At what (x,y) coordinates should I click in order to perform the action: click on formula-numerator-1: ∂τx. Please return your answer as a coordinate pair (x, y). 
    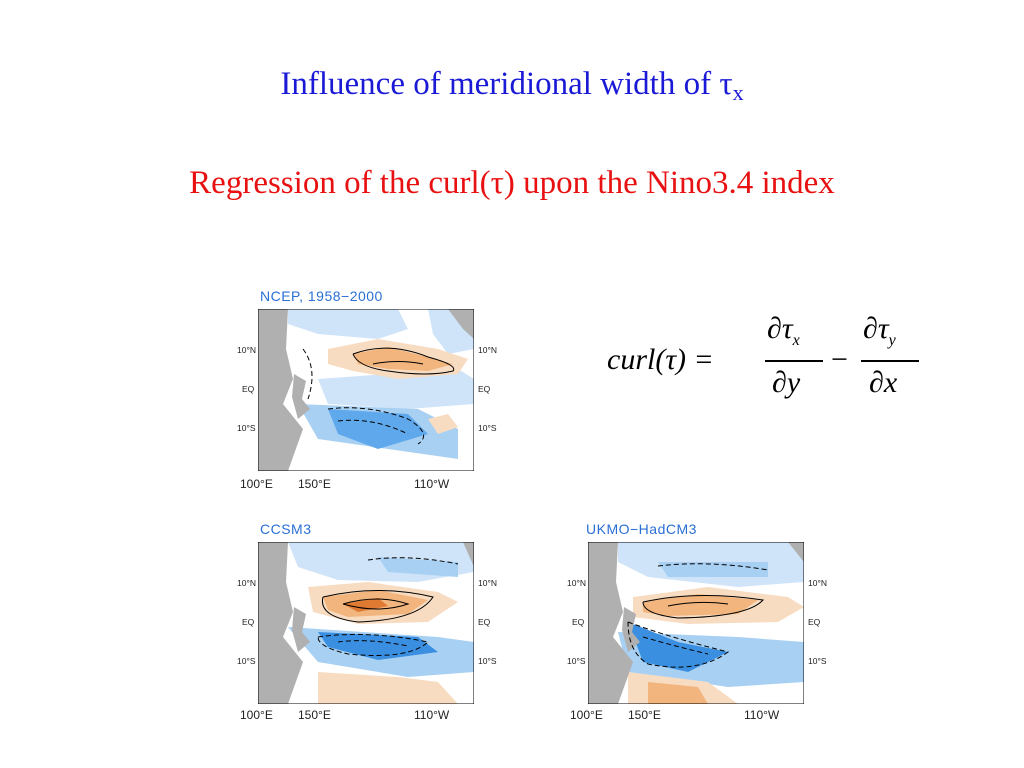
    Looking at the image, I should click on (783, 330).